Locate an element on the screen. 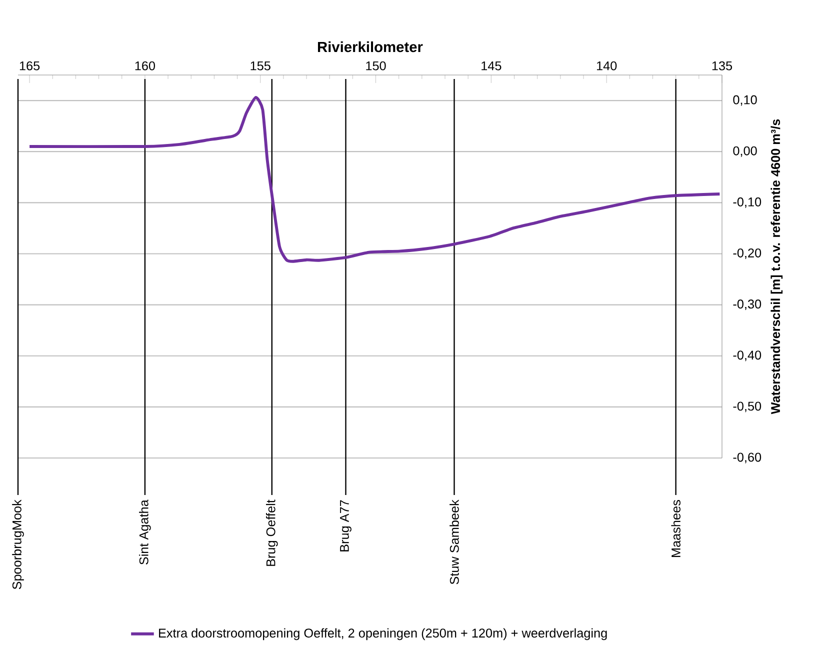  legend-label: Extra doorstroomopening Oeffelt, 2 openingen (250m + 120m) + weerdverlaging is located at coordinates (383, 634).